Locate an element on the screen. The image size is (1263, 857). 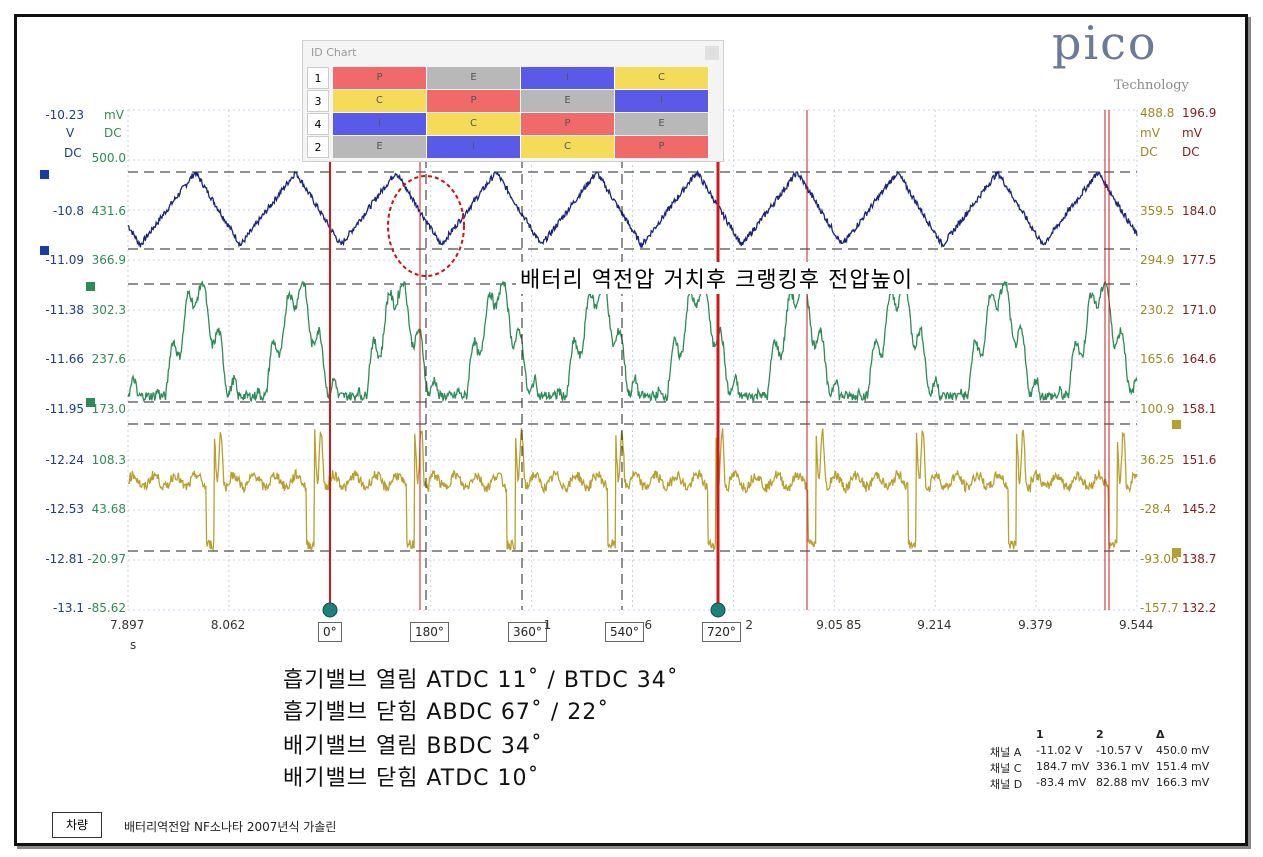
axis-a-tick: -11.95 is located at coordinates (64, 409).